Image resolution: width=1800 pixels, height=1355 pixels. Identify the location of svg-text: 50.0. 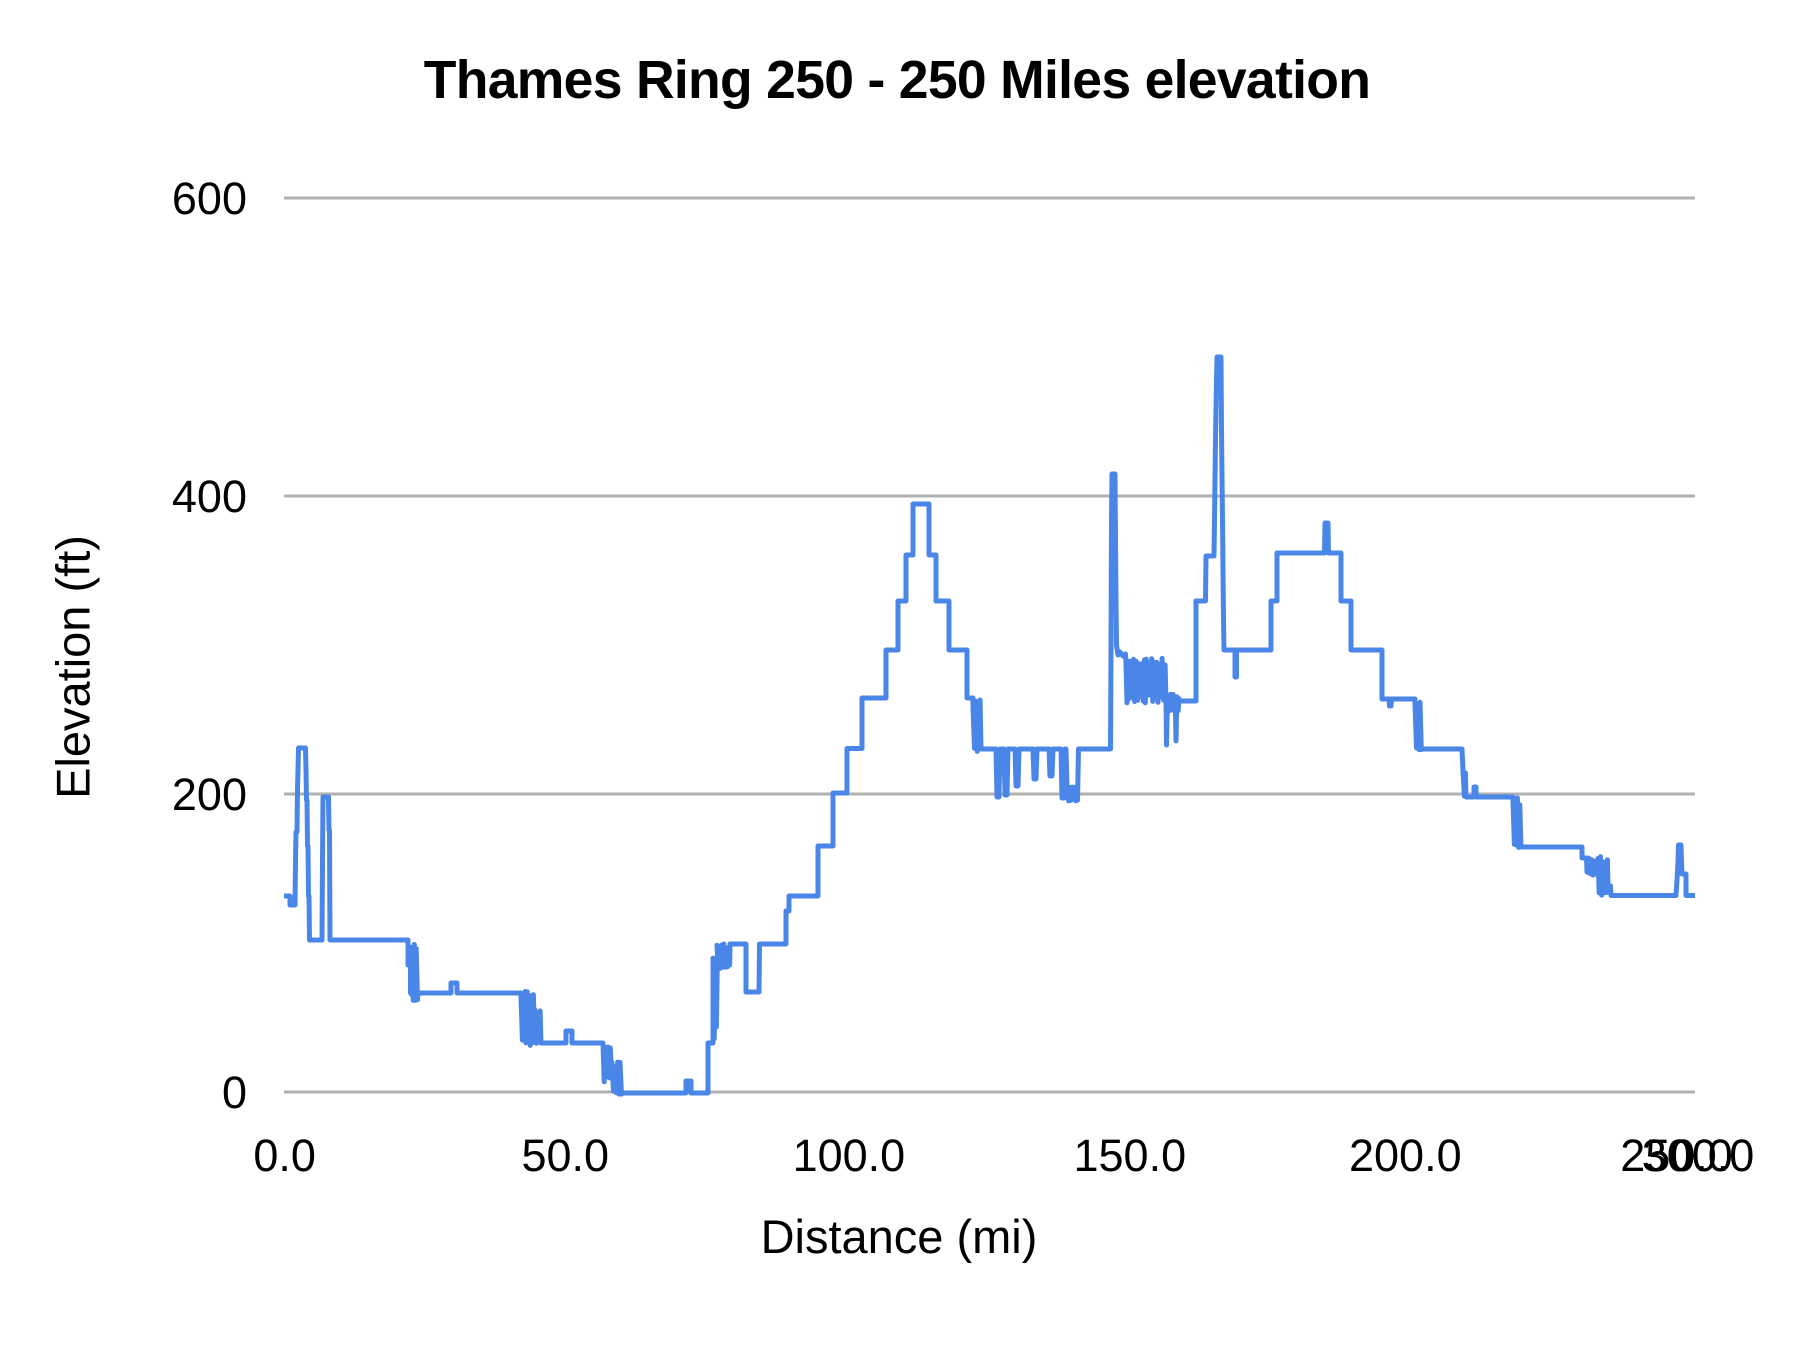
(566, 1155).